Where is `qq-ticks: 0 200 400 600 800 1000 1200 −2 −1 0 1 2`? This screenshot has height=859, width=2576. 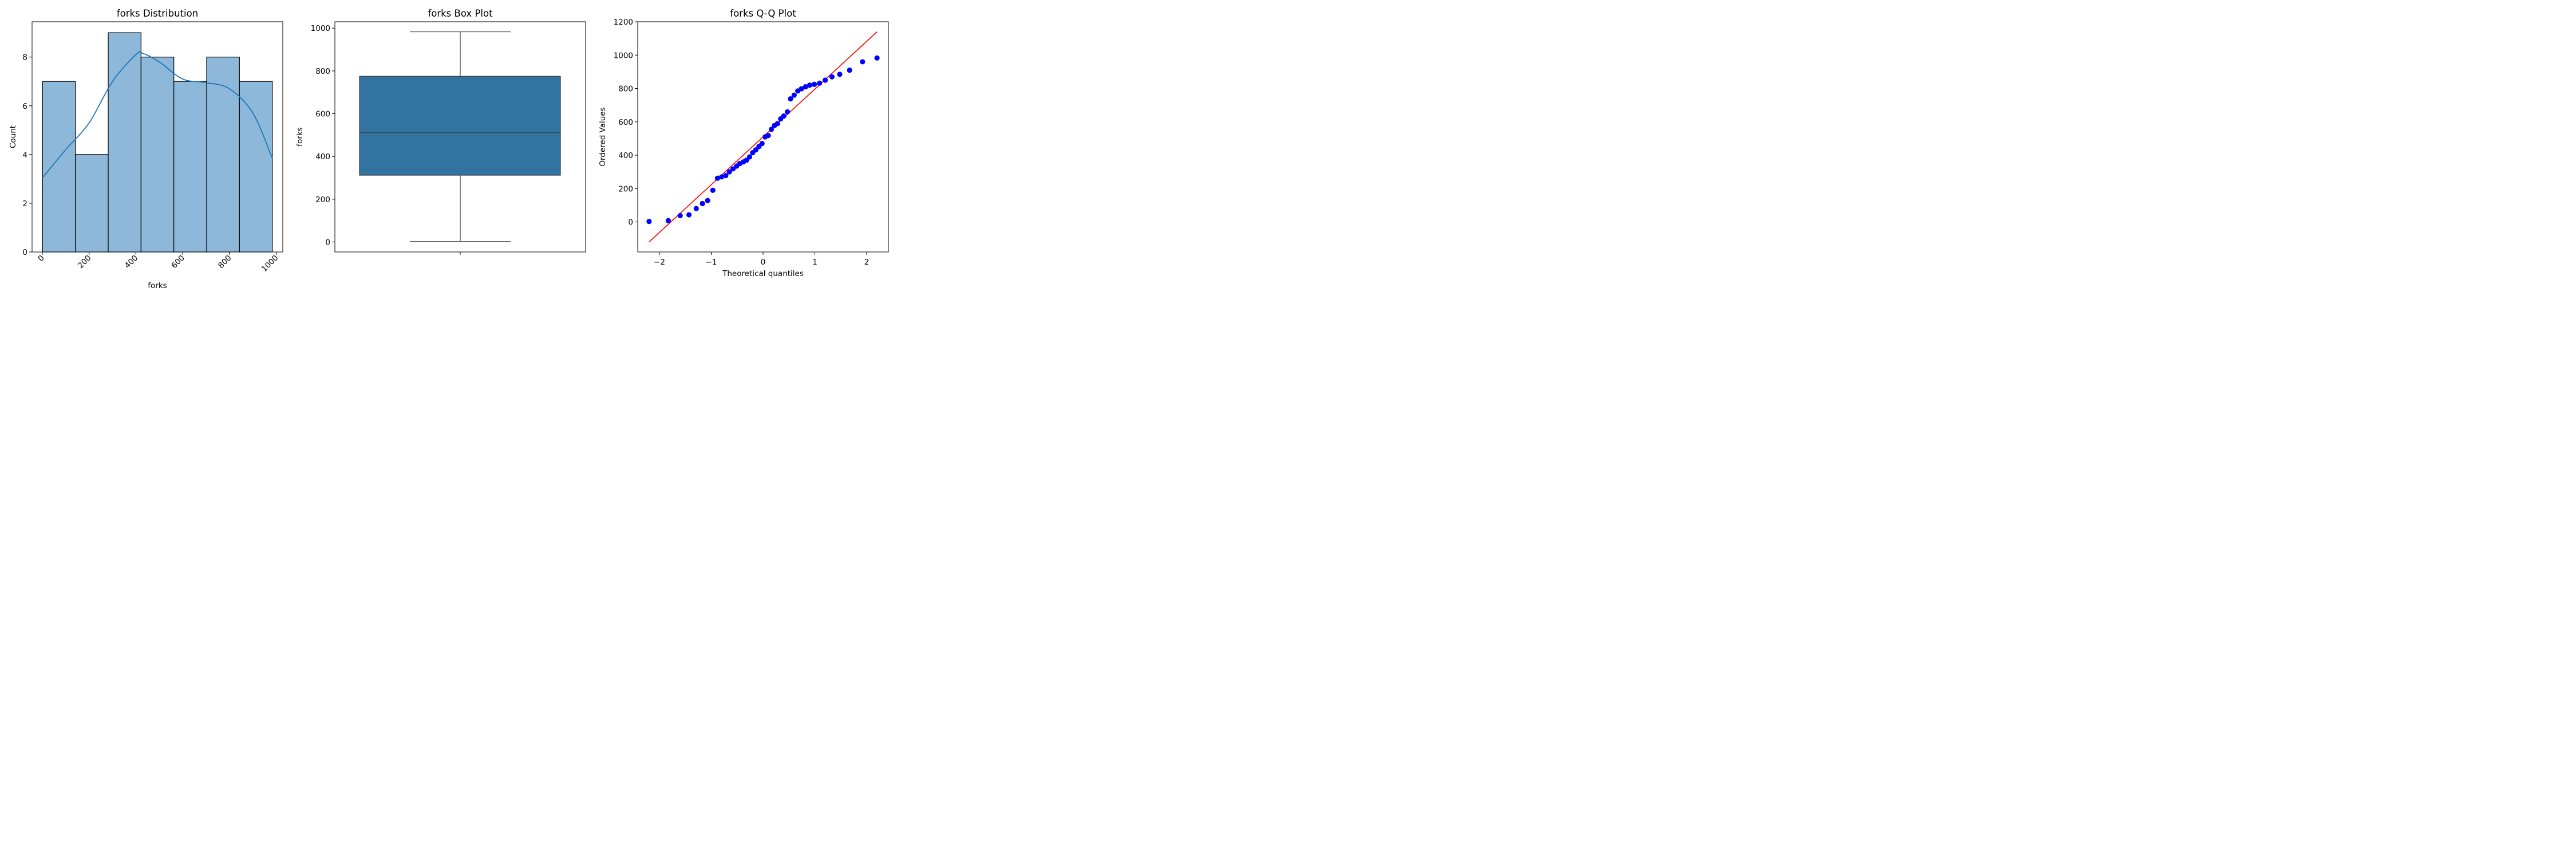 qq-ticks: 0 200 400 600 800 1000 1200 −2 −1 0 1 2 is located at coordinates (742, 142).